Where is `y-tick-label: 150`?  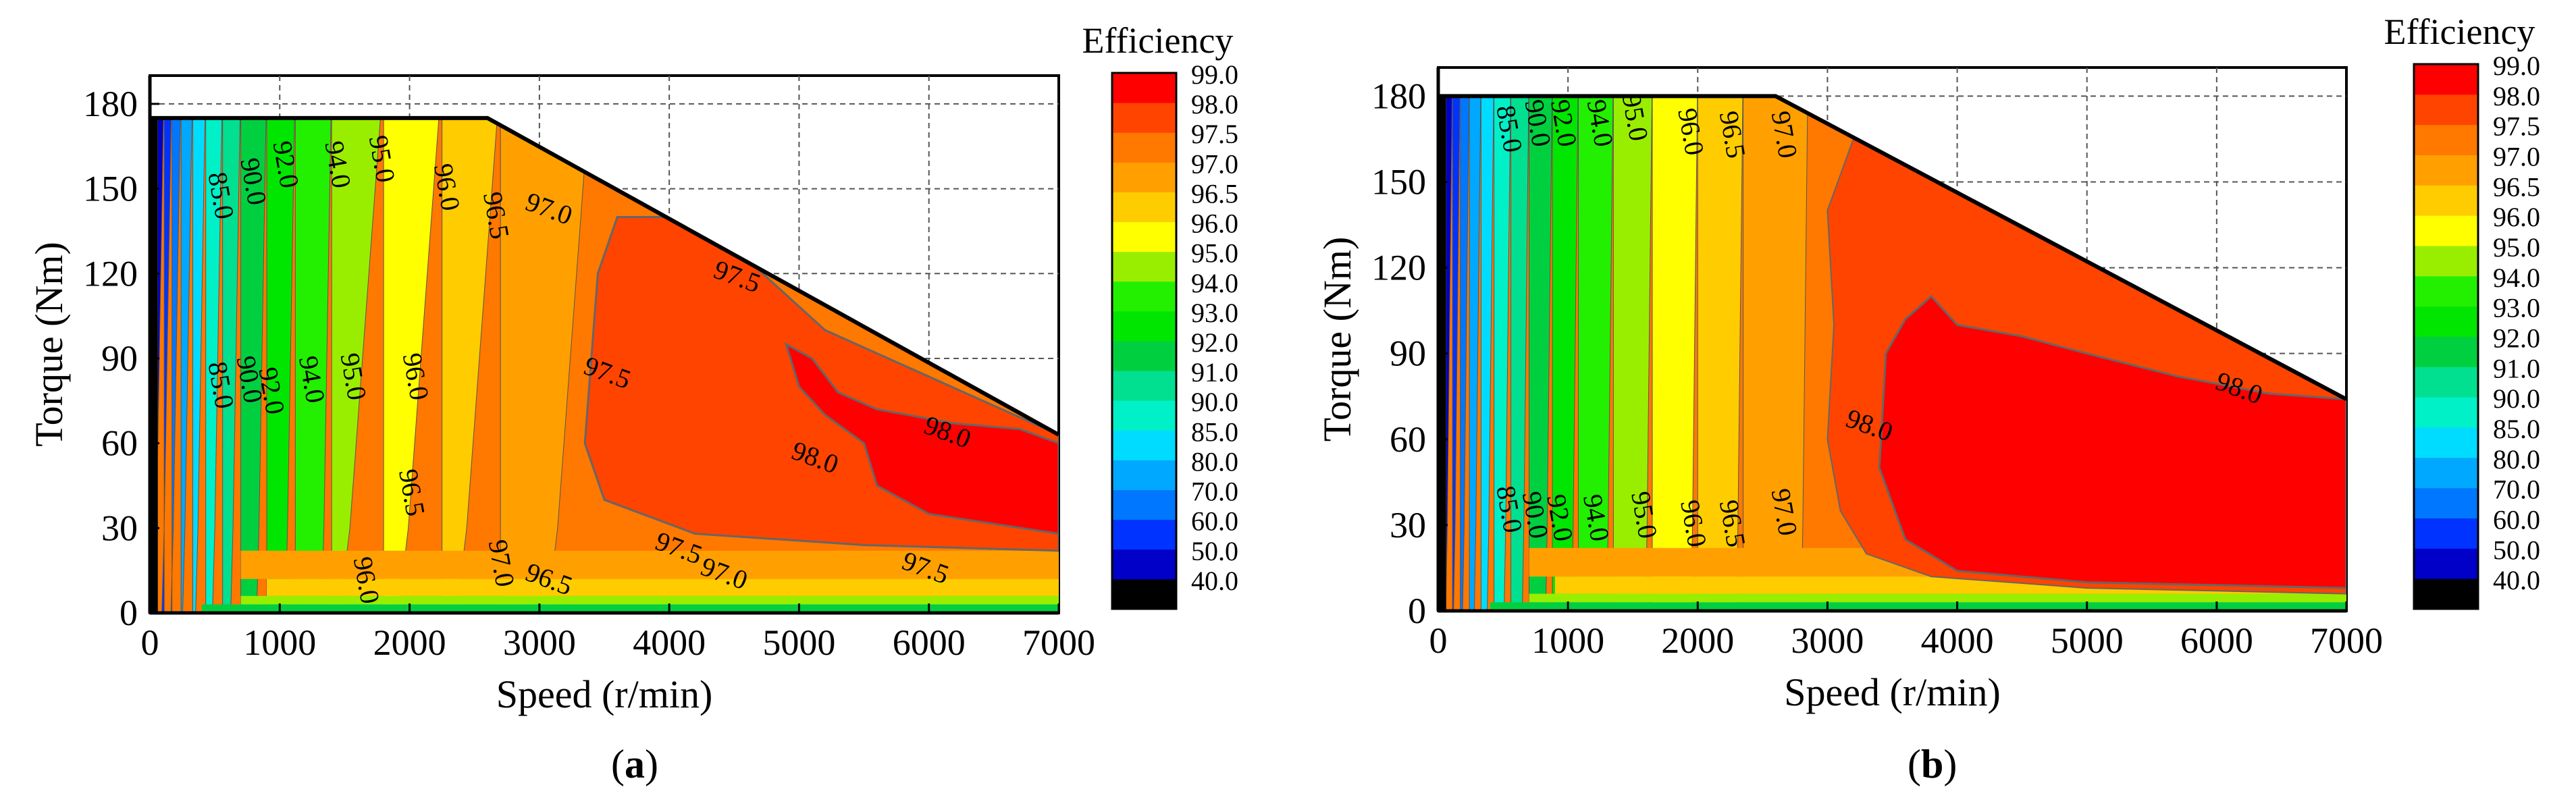 y-tick-label: 150 is located at coordinates (110, 189).